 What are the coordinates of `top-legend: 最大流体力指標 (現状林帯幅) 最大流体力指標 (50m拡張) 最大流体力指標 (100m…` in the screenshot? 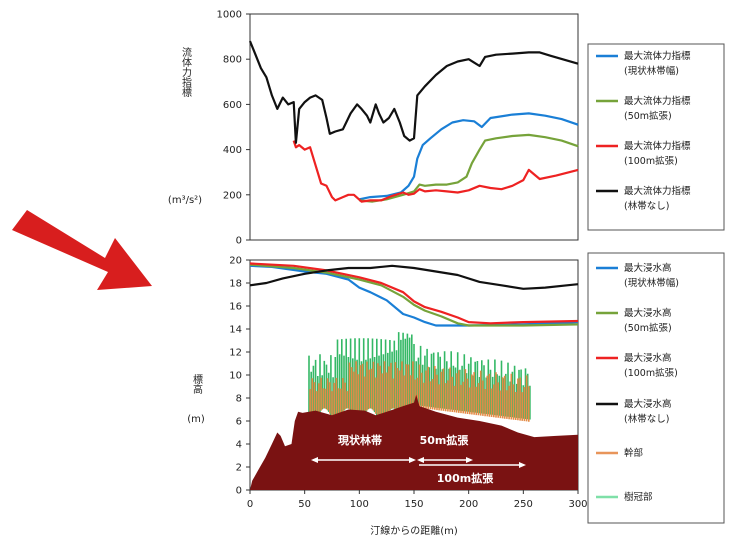 It's located at (656, 137).